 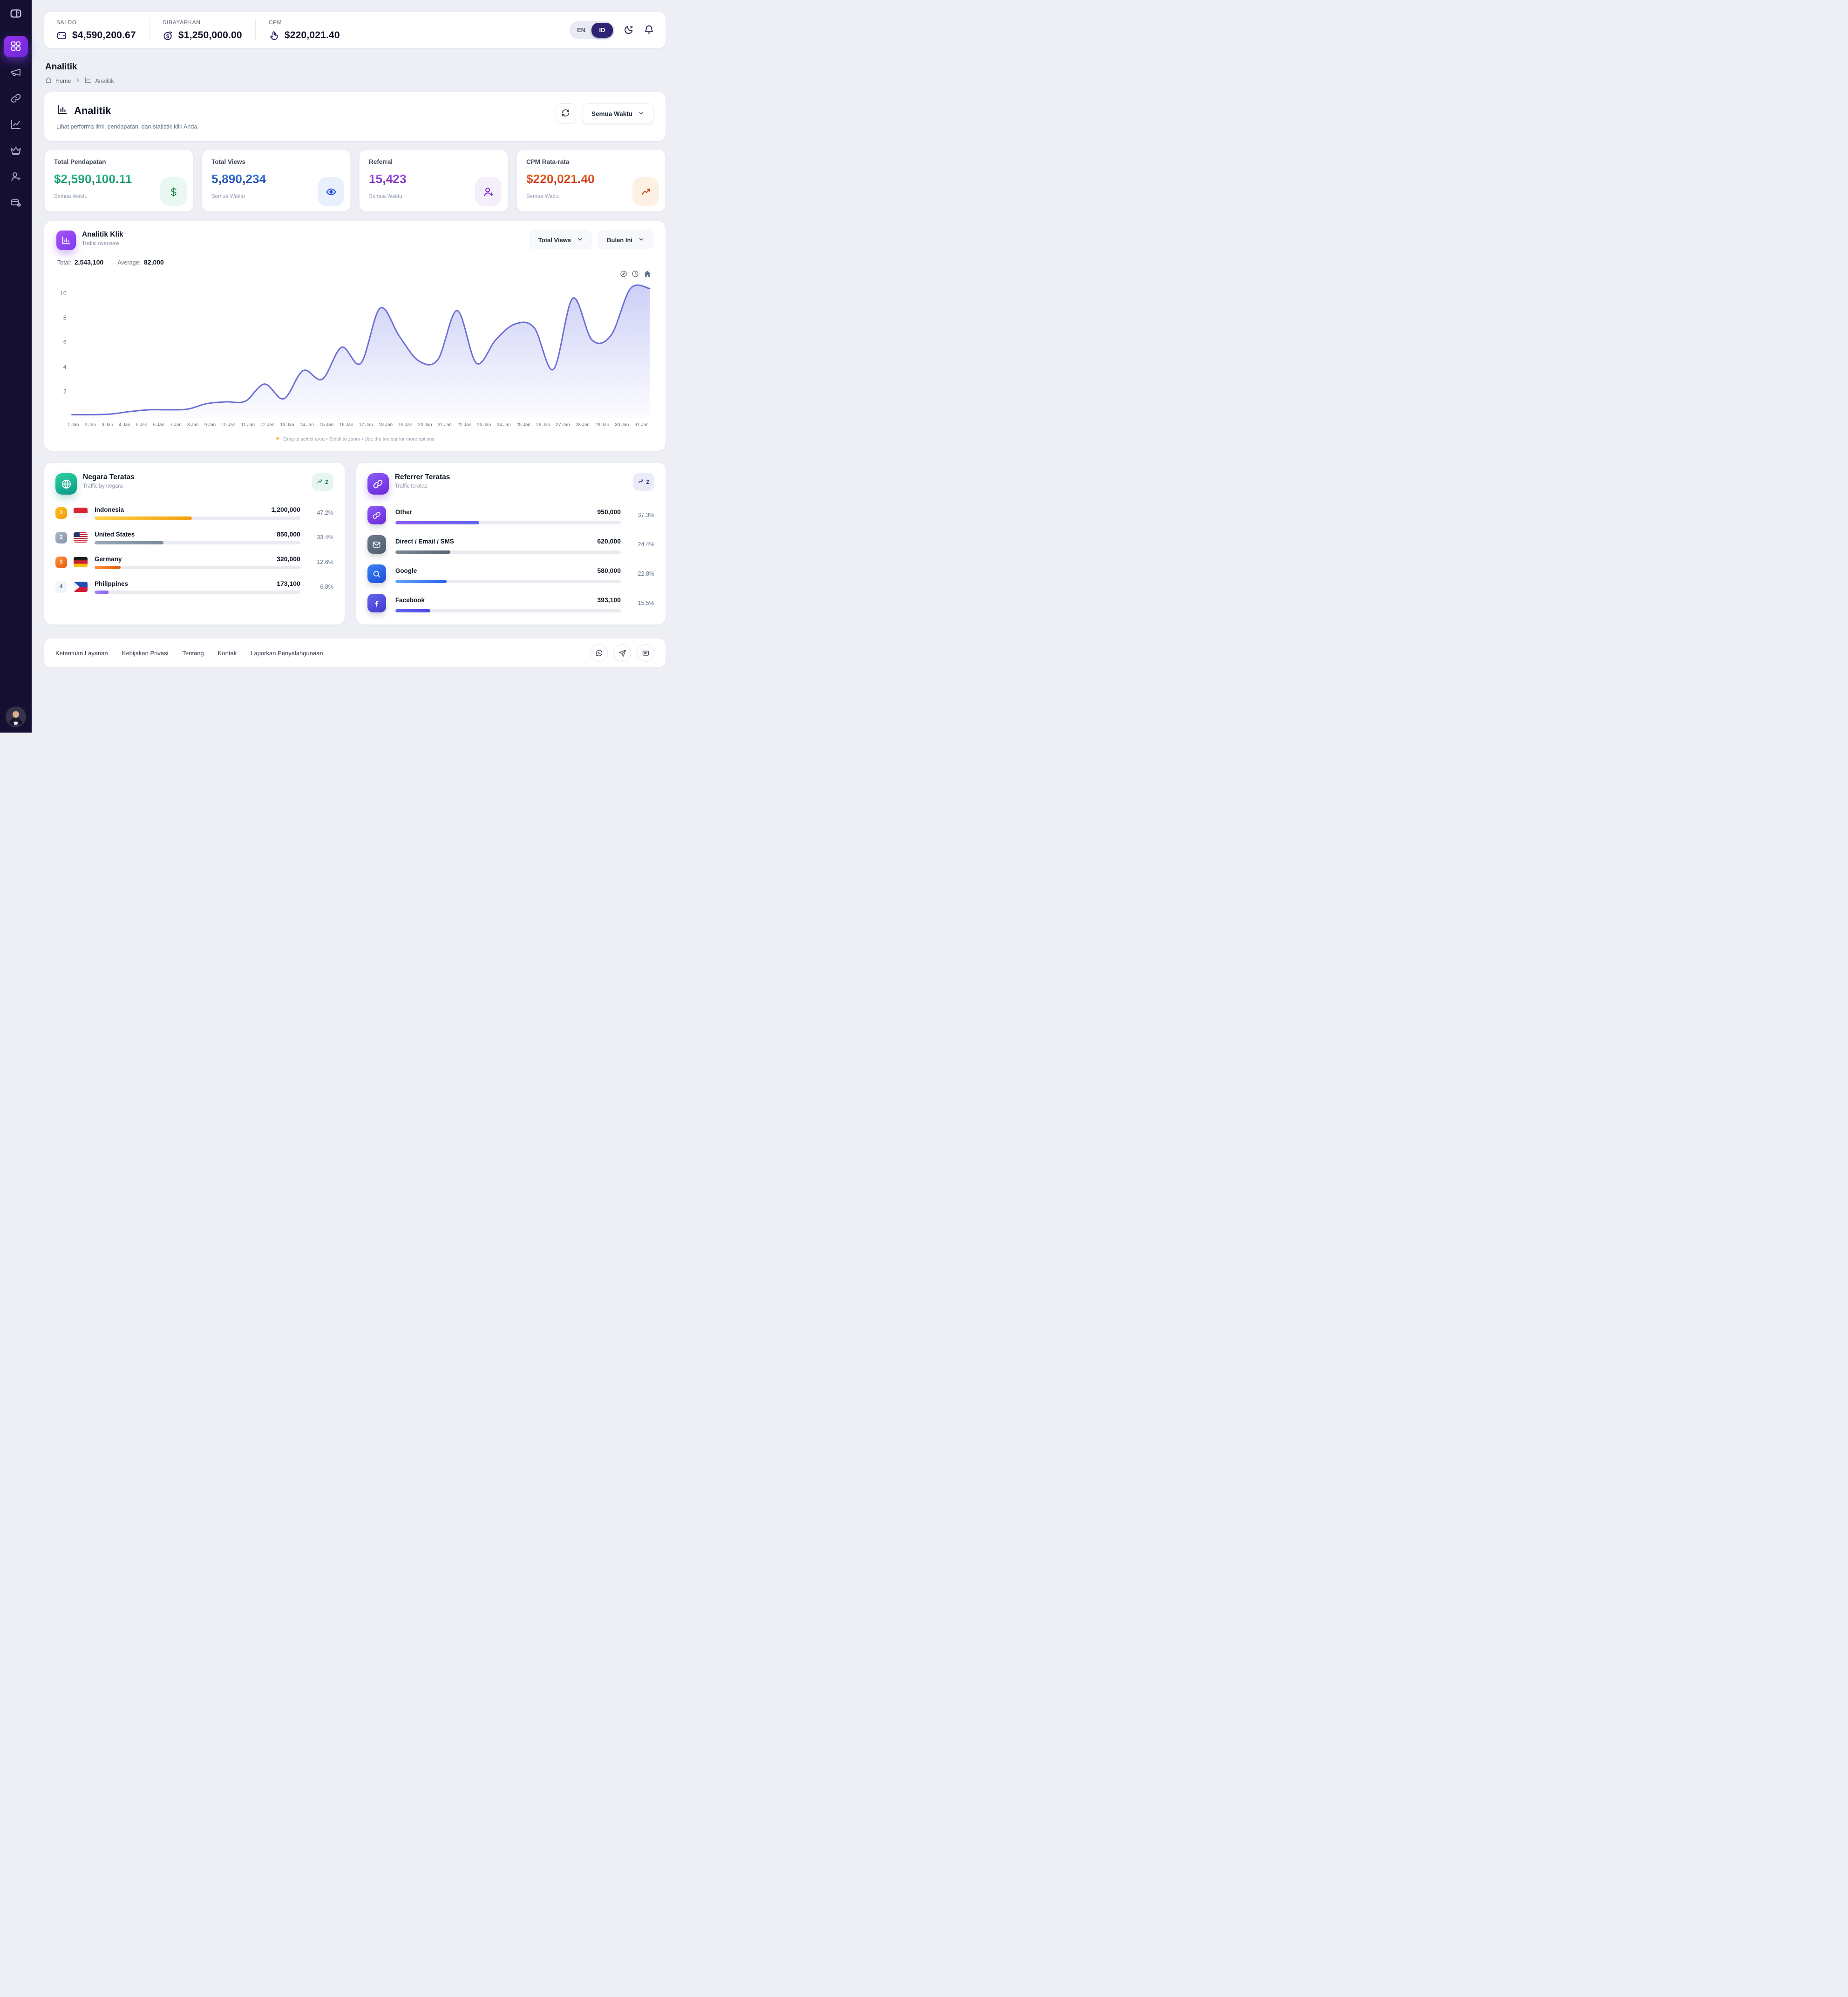 I want to click on country-flag-icon, so click(x=81, y=562).